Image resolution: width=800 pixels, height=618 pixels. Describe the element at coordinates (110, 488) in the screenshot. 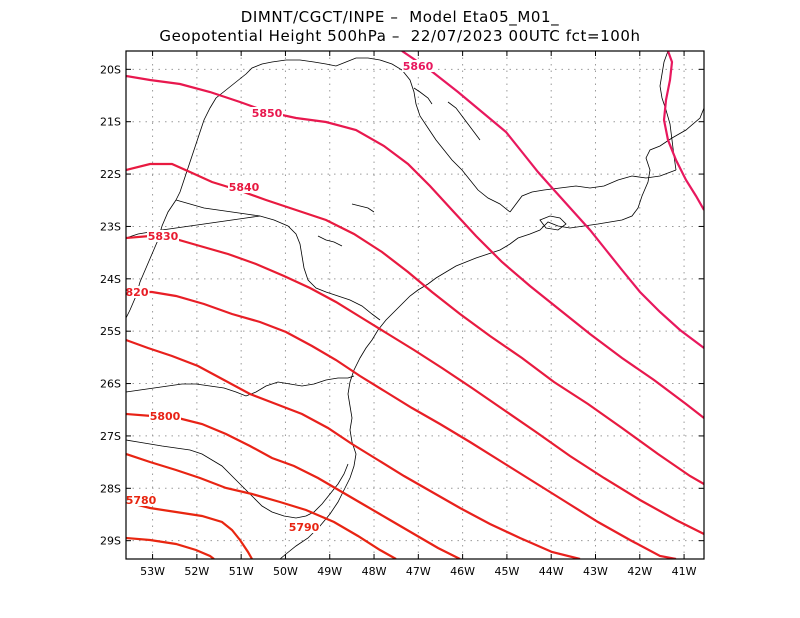

I see `lat-tick-label: 28S` at that location.